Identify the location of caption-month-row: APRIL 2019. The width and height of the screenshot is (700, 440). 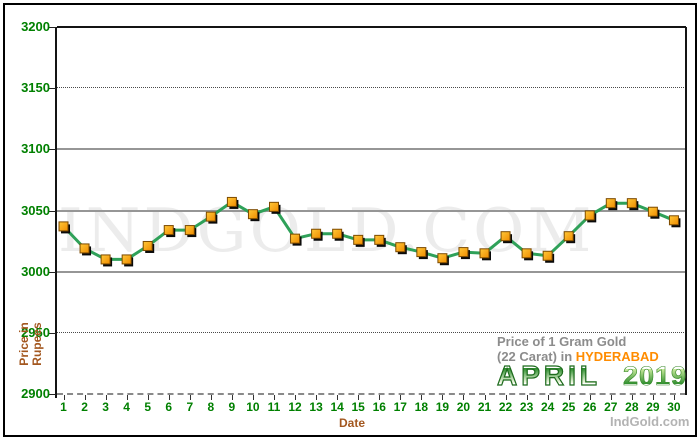
(592, 375).